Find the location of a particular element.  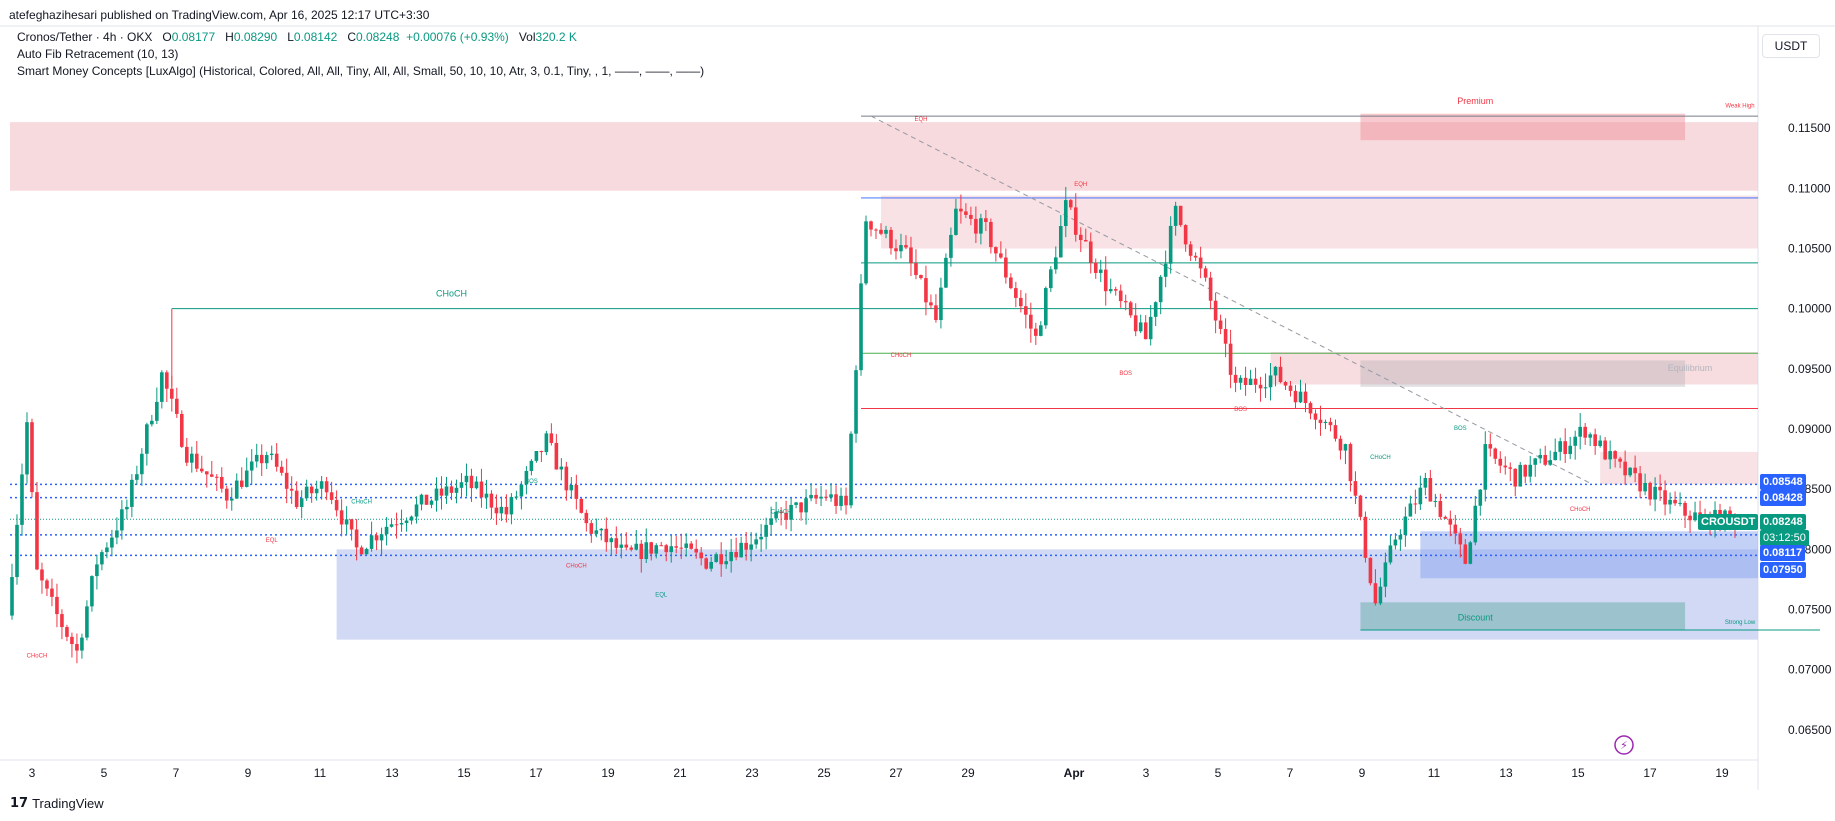

change-value: +0.00076 (+0.93%) is located at coordinates (457, 37).